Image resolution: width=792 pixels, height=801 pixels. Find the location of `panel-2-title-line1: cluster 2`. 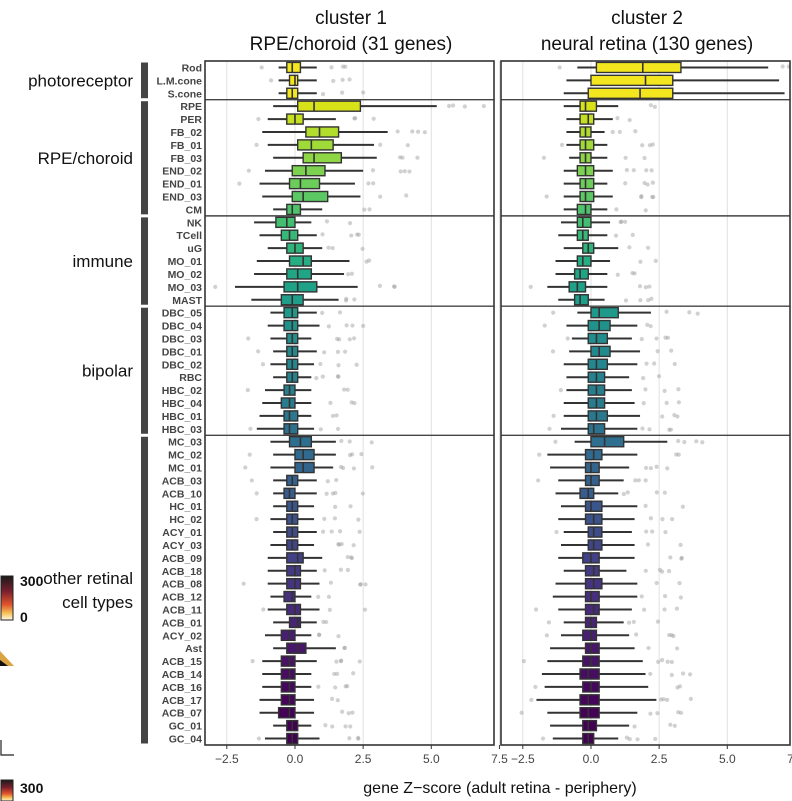

panel-2-title-line1: cluster 2 is located at coordinates (647, 18).